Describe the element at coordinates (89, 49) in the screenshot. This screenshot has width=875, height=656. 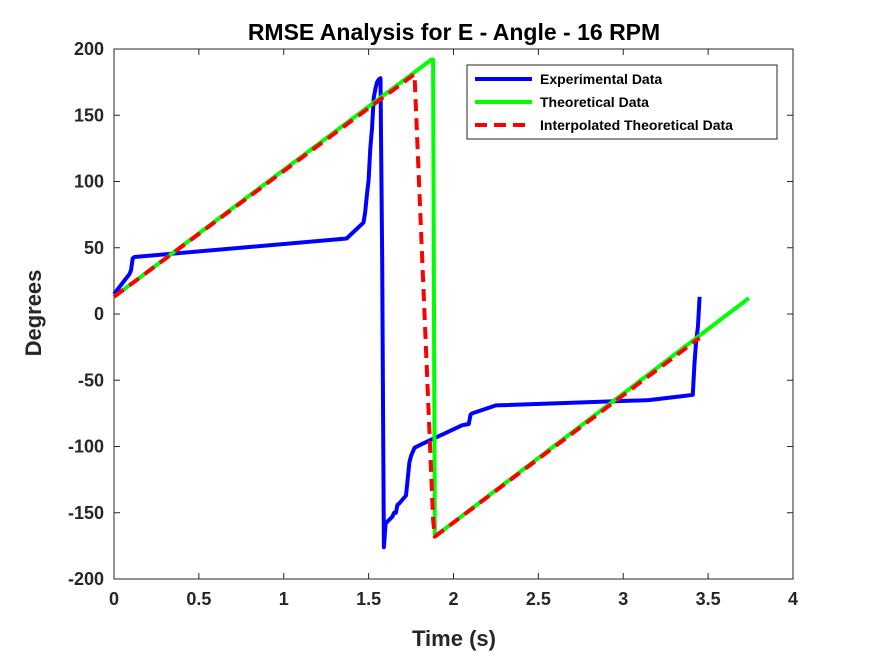
I see `y-tick-label: 200` at that location.